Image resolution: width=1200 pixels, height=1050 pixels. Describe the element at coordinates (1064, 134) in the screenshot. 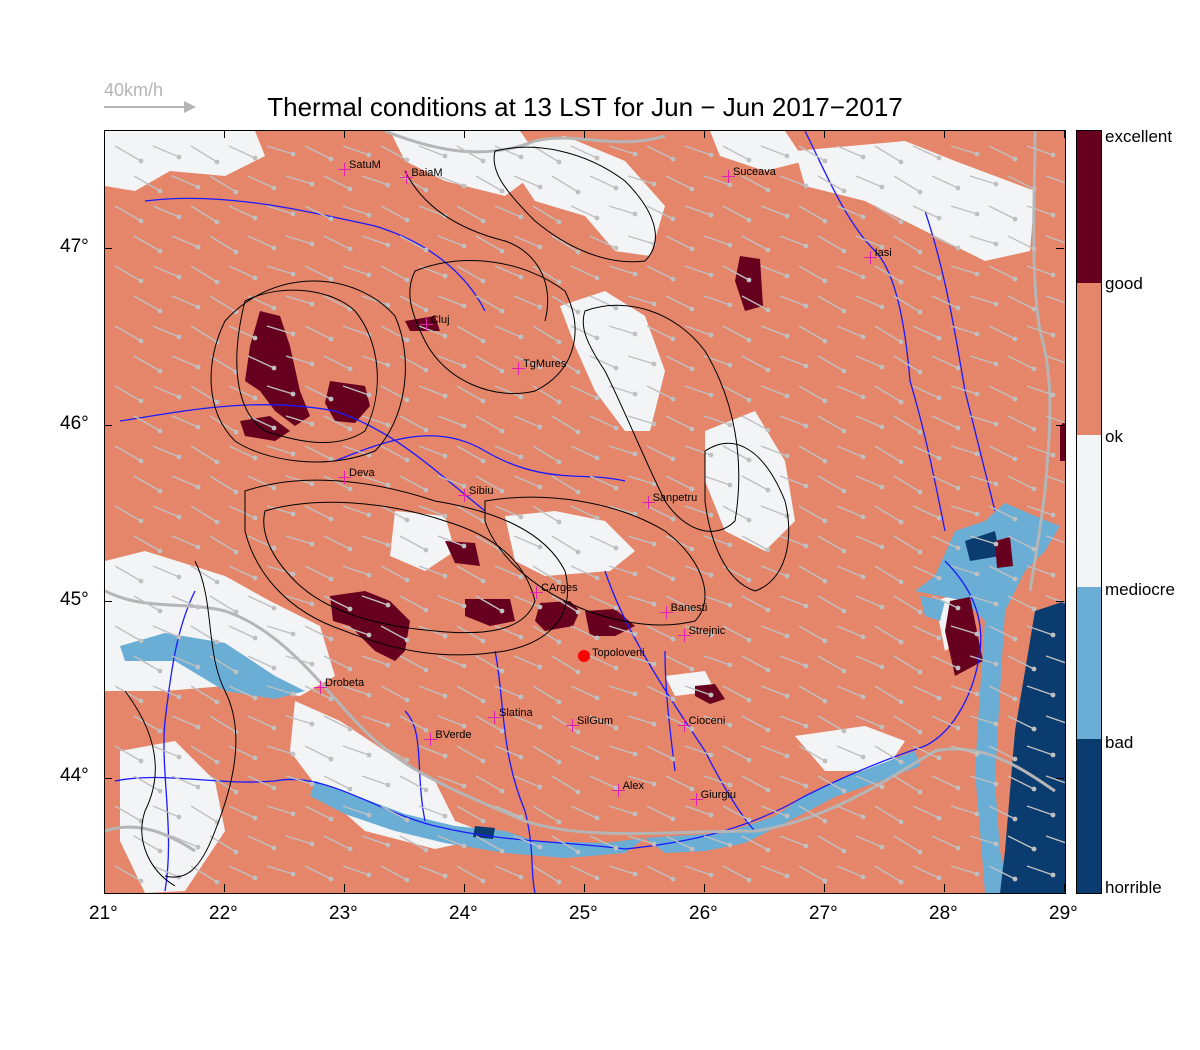

I see `lon-tick-top` at that location.